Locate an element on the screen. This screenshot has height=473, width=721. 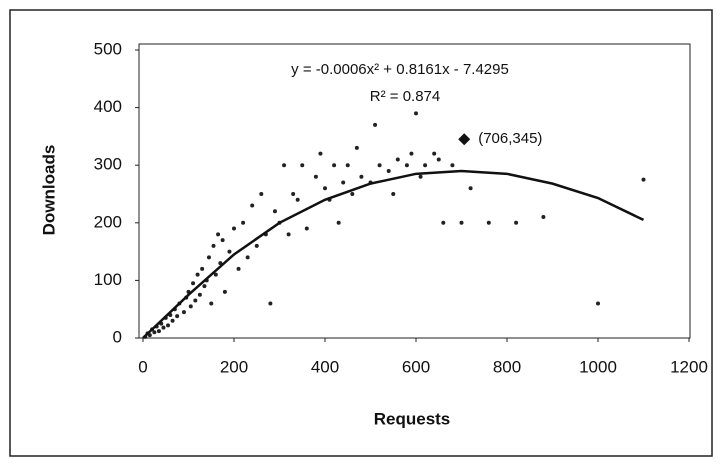
highlight-label: (706,345) is located at coordinates (510, 138).